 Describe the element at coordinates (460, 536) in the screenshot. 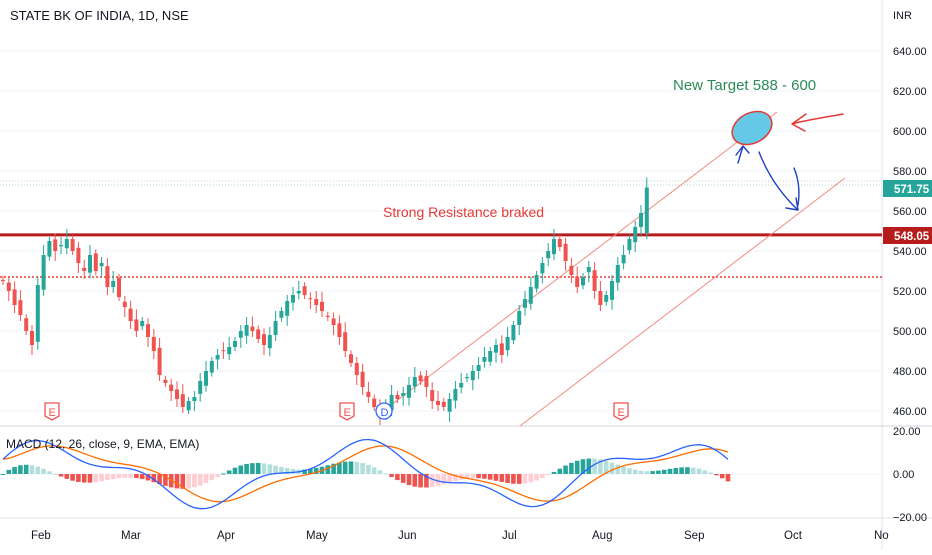

I see `time-axis: Feb Mar Apr May Jun Jul Aug Sep Oct No` at that location.